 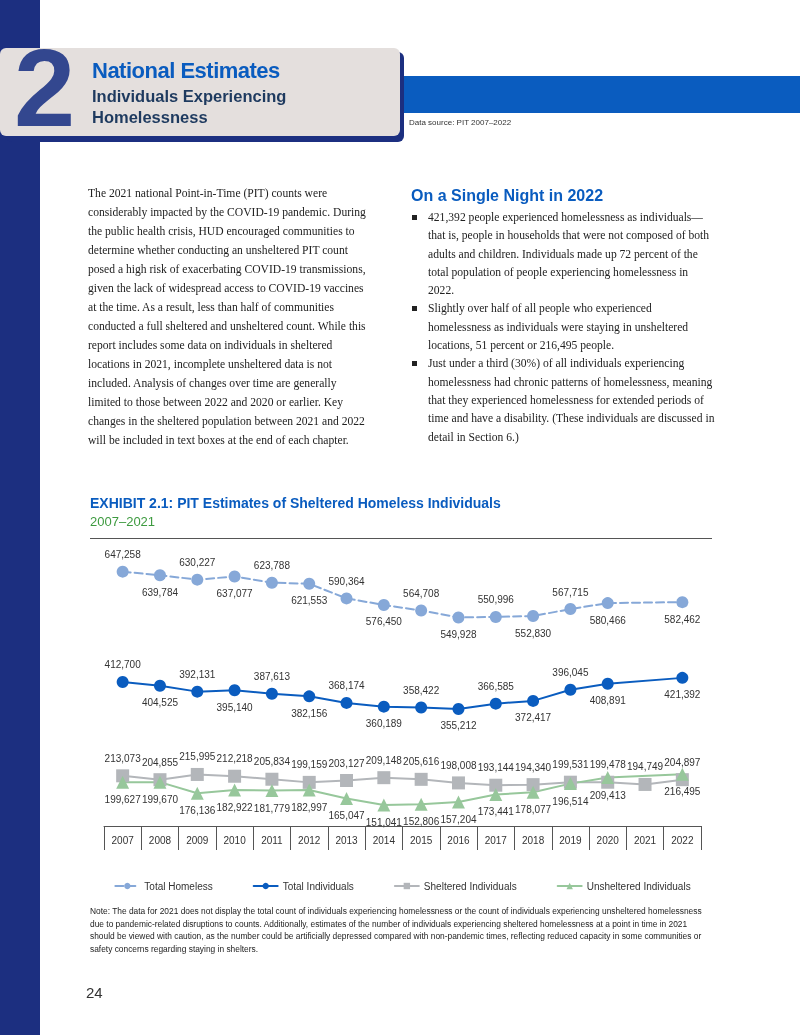 I want to click on data-label: 204,855, so click(x=160, y=762).